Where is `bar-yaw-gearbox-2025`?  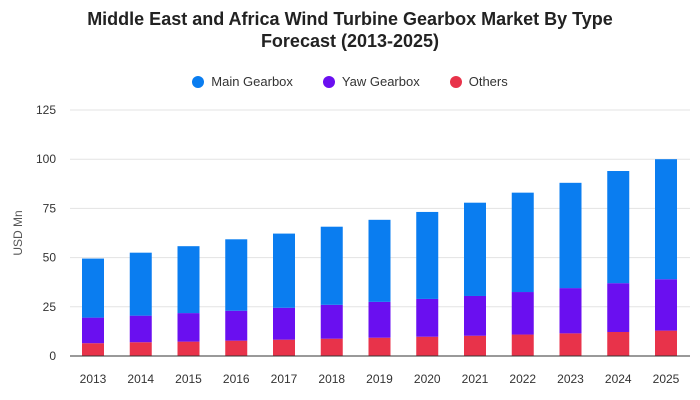 bar-yaw-gearbox-2025 is located at coordinates (666, 305).